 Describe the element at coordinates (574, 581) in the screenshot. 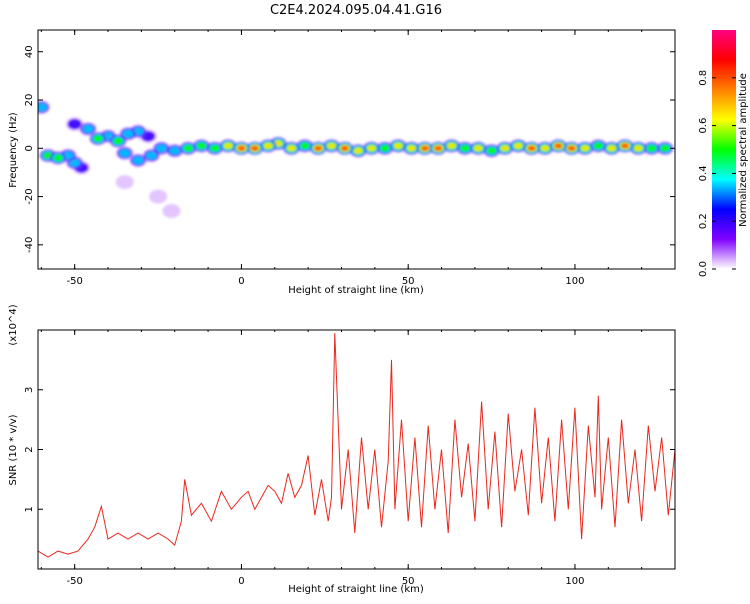

I see `snr-x-tick-label: 100` at that location.